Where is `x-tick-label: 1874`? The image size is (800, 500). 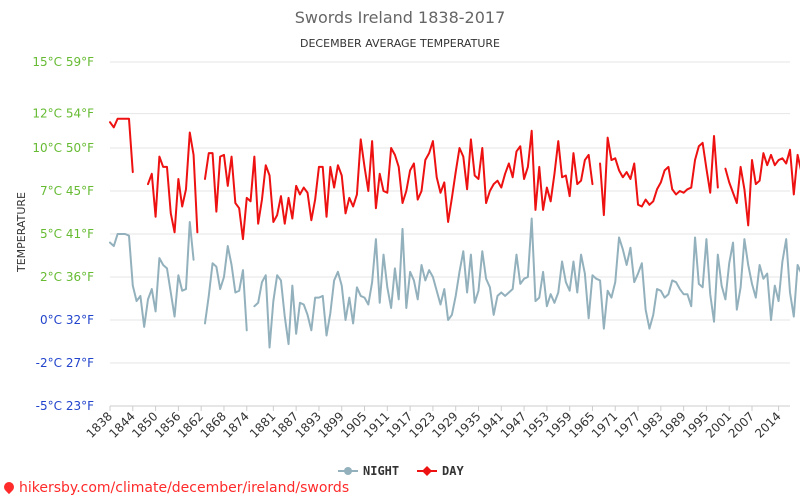 x-tick-label: 1874 is located at coordinates (235, 424).